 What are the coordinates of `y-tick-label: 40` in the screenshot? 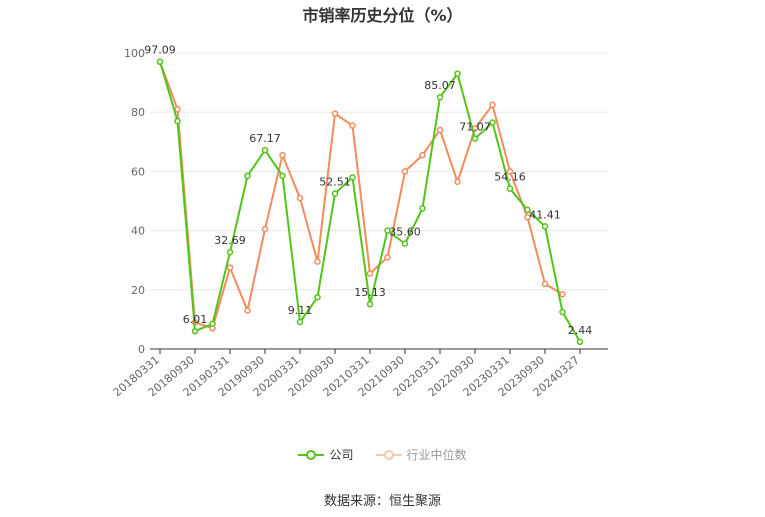 It's located at (138, 231).